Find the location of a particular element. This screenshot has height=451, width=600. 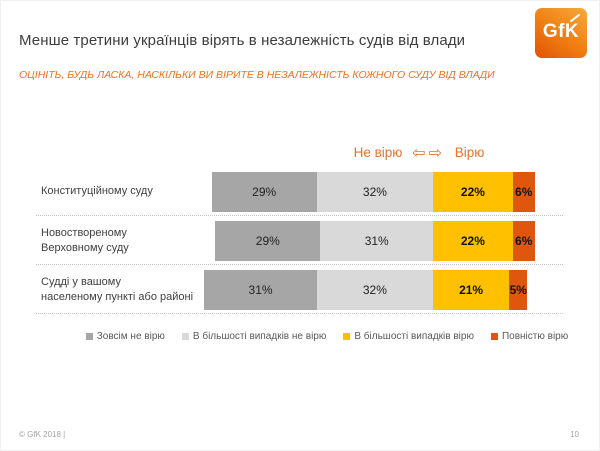

legend-label: Зовсім не вірю is located at coordinates (130, 336).